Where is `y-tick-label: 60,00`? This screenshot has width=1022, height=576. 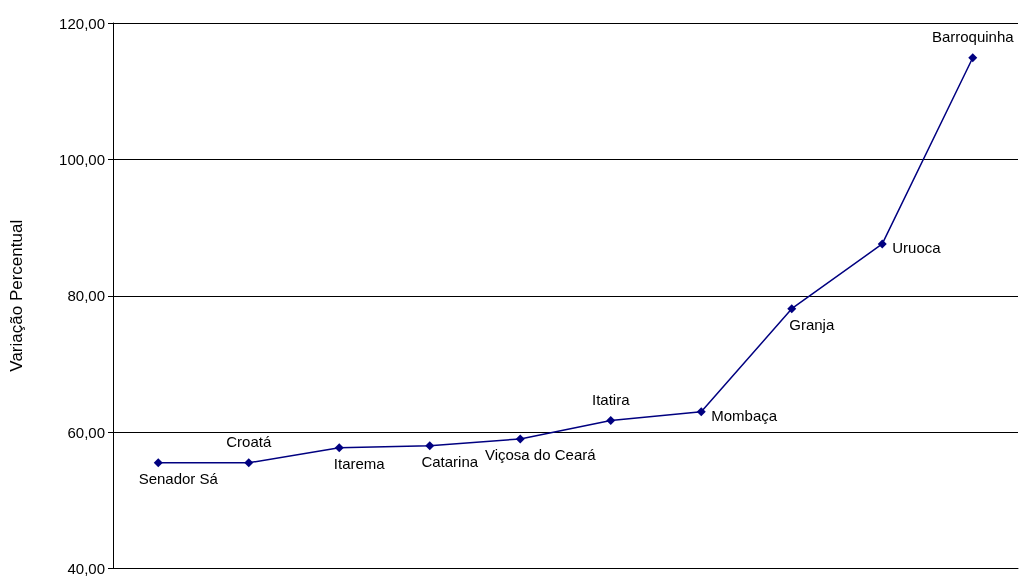
y-tick-label: 60,00 is located at coordinates (86, 432).